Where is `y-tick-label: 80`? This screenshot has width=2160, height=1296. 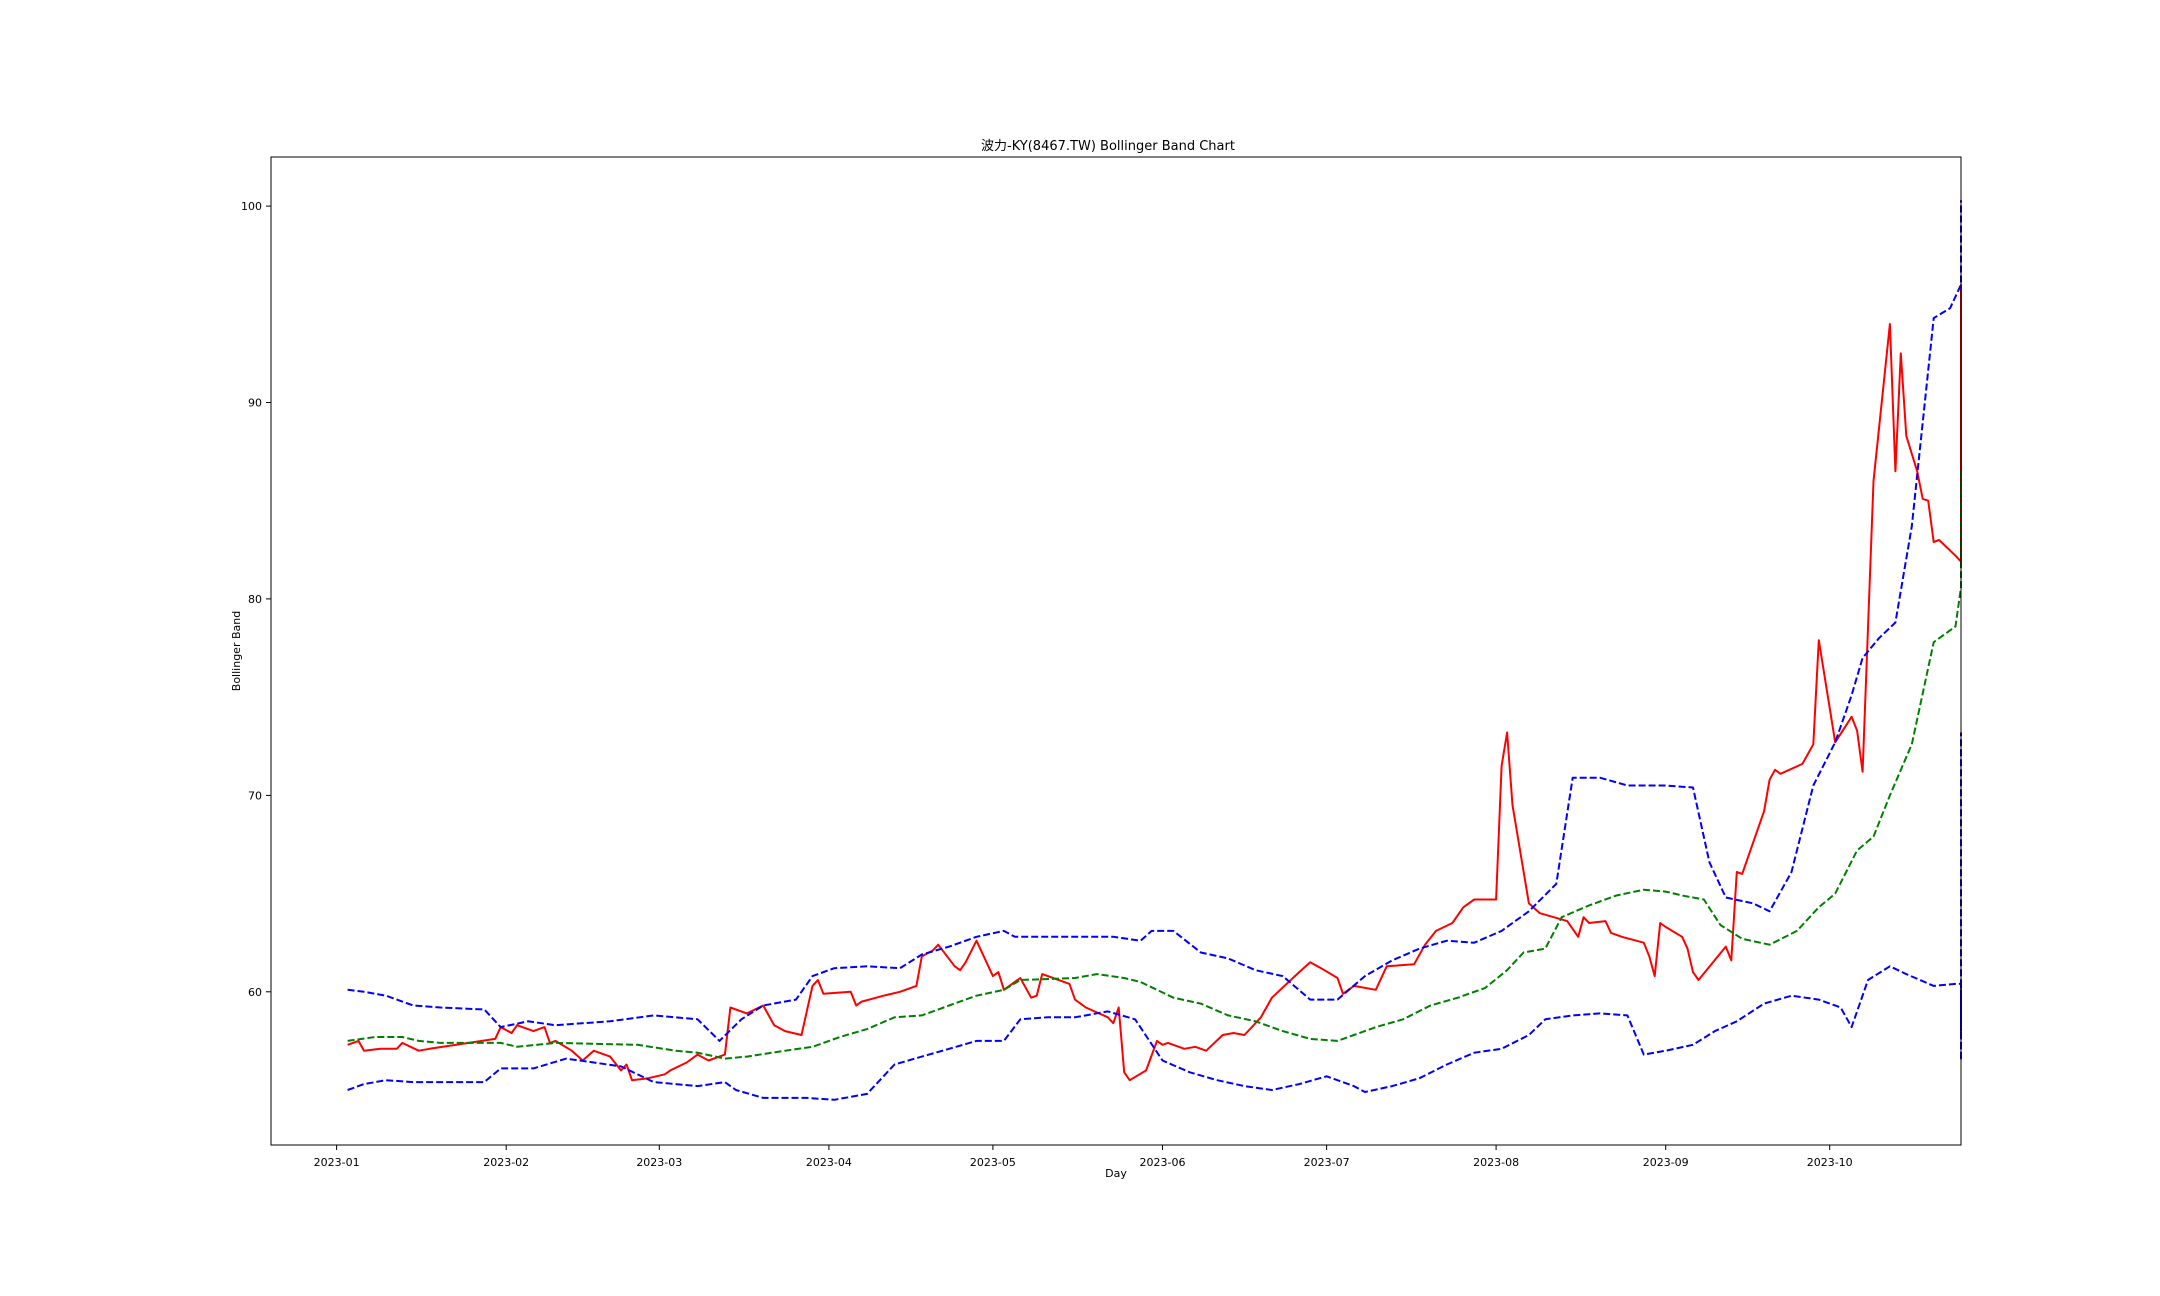 y-tick-label: 80 is located at coordinates (255, 599).